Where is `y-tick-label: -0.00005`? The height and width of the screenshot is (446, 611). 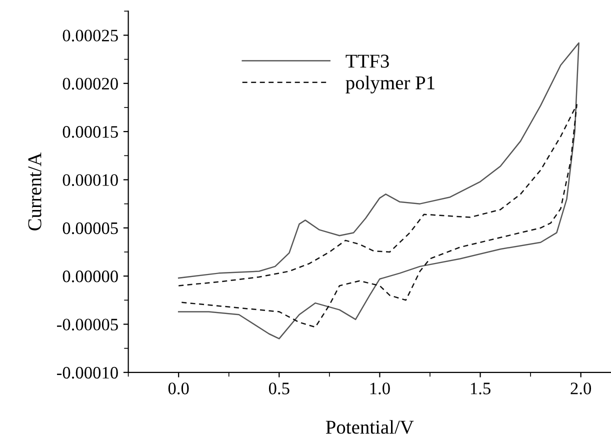
y-tick-label: -0.00005 is located at coordinates (87, 324).